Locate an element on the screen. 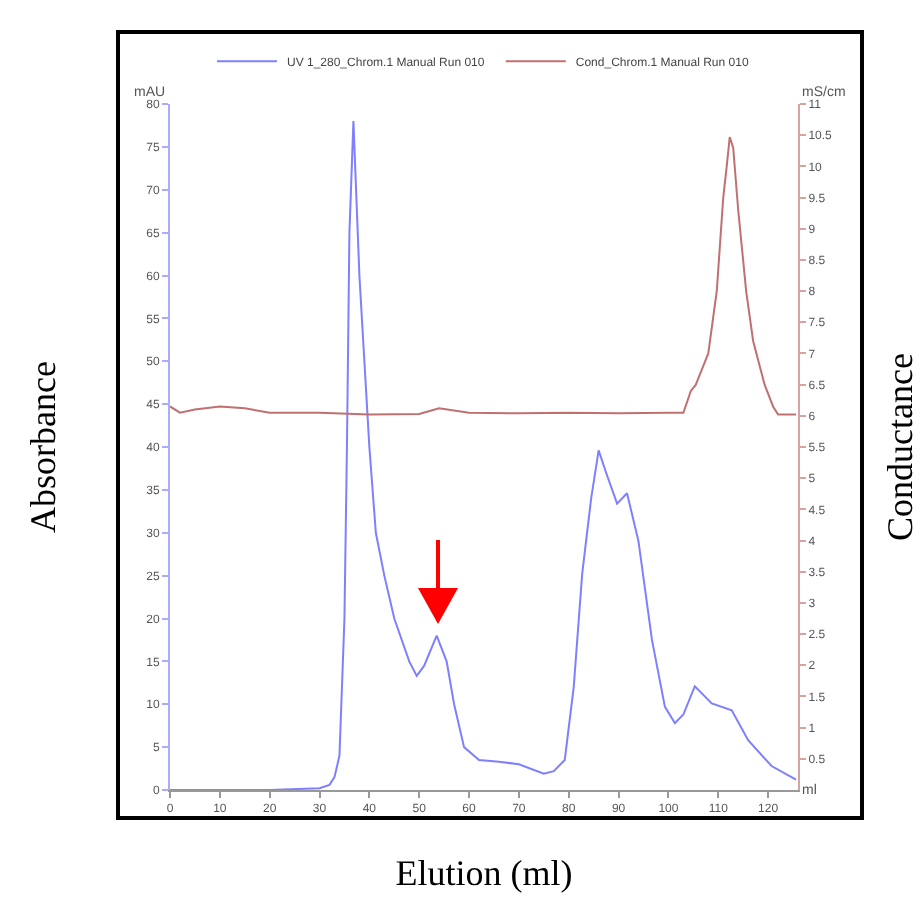 This screenshot has width=920, height=898. y-axis-title: Absorbance is located at coordinates (42, 447).